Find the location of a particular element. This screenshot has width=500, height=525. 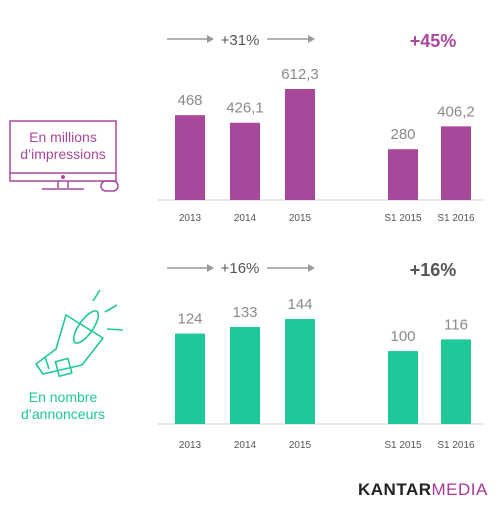

growth-label: +16% is located at coordinates (240, 268).